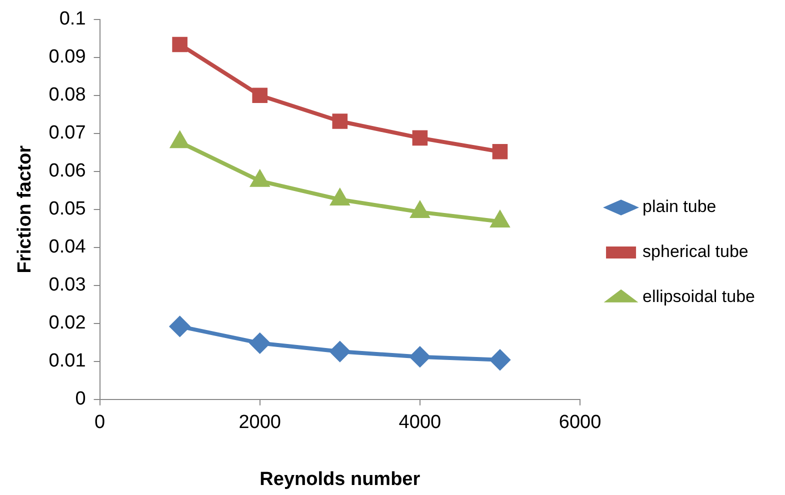 Image resolution: width=785 pixels, height=495 pixels. What do you see at coordinates (679, 206) in the screenshot?
I see `legend-label: plain tube` at bounding box center [679, 206].